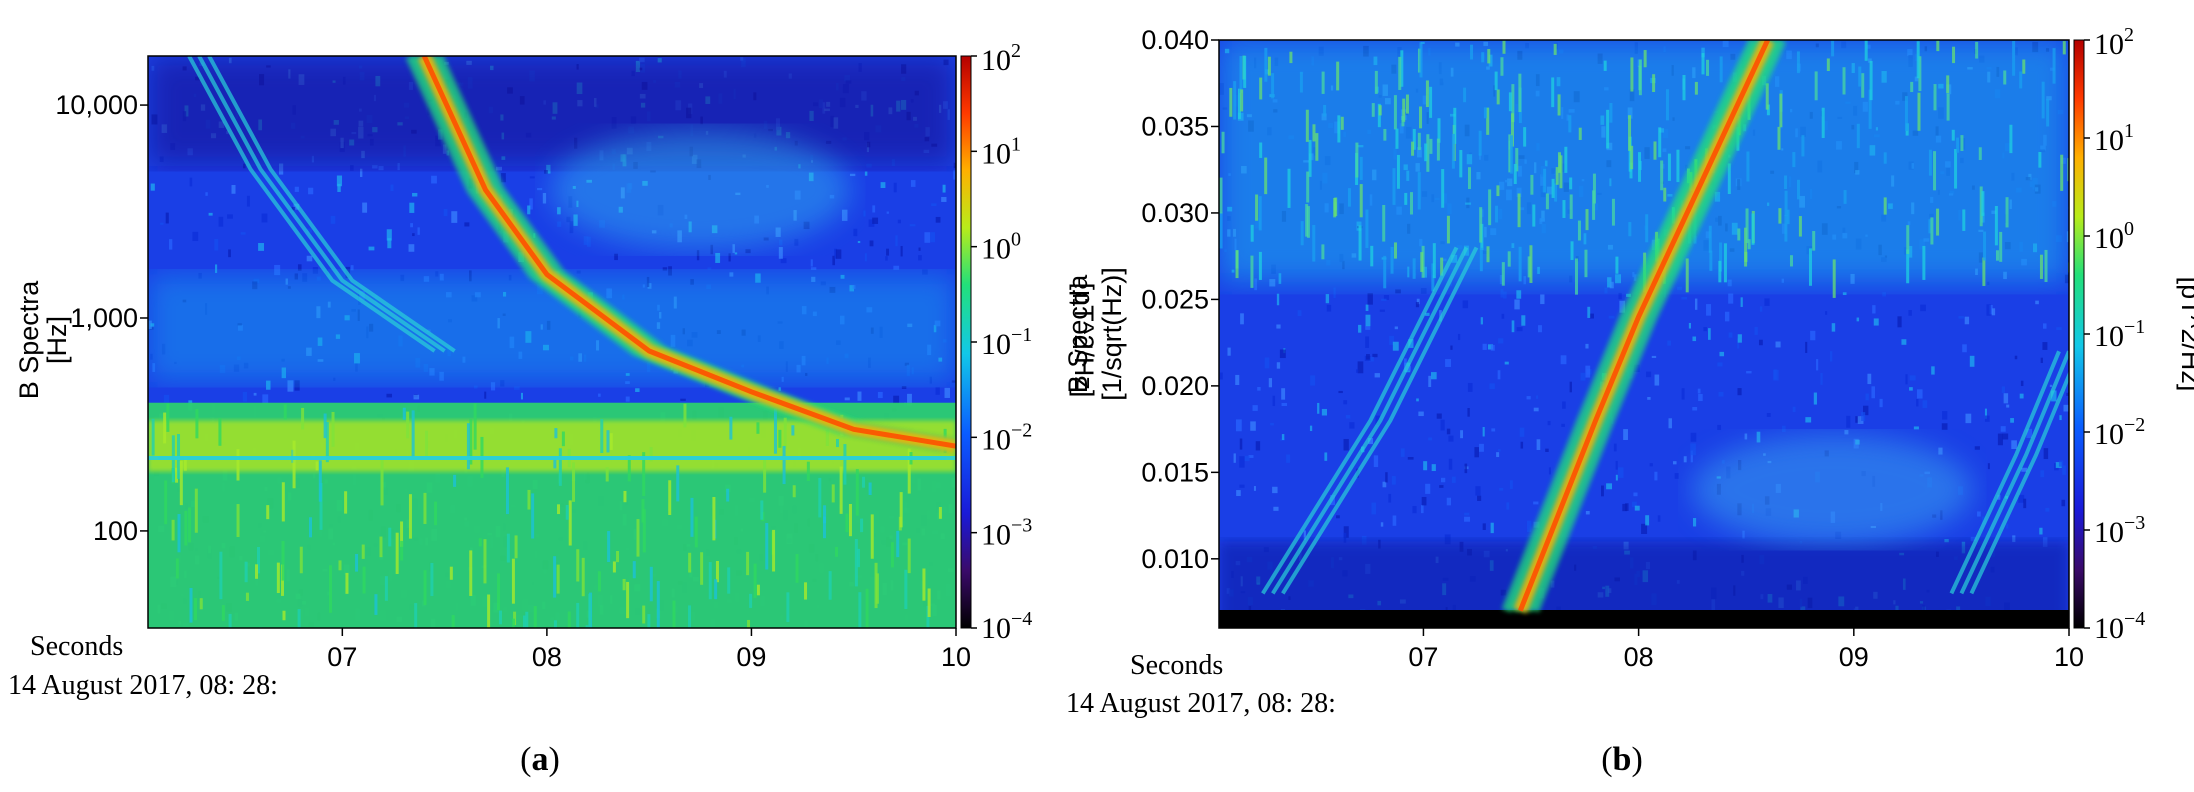 Image resolution: width=2194 pixels, height=792 pixels. What do you see at coordinates (101, 318) in the screenshot?
I see `y-axis: 100 1,000 10,000` at bounding box center [101, 318].